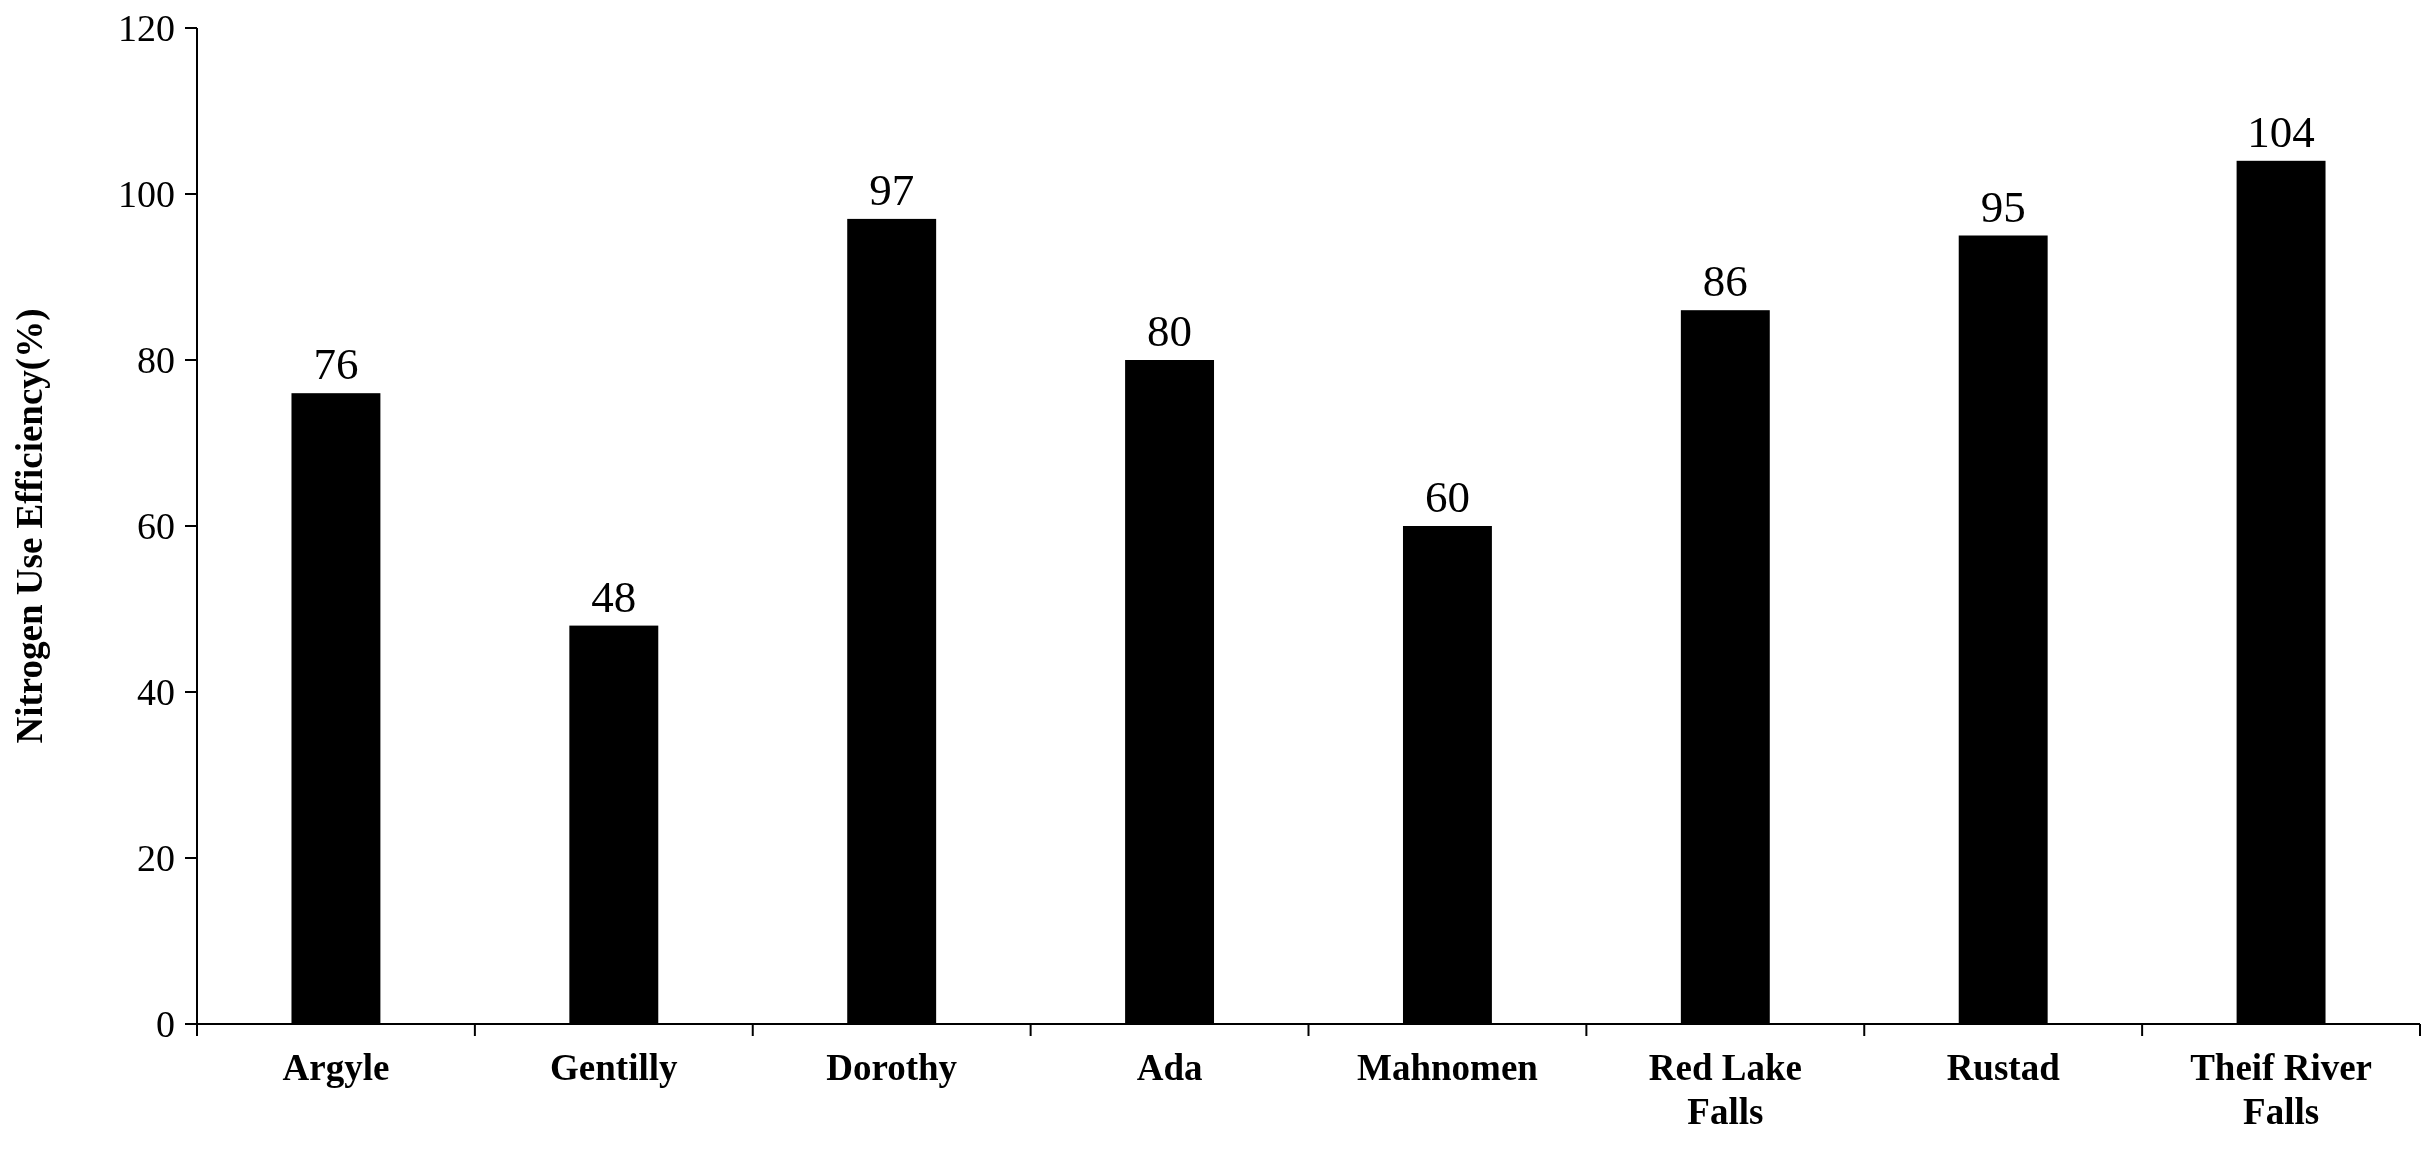 The height and width of the screenshot is (1157, 2432). Describe the element at coordinates (156, 692) in the screenshot. I see `y-tick-label: 40` at that location.